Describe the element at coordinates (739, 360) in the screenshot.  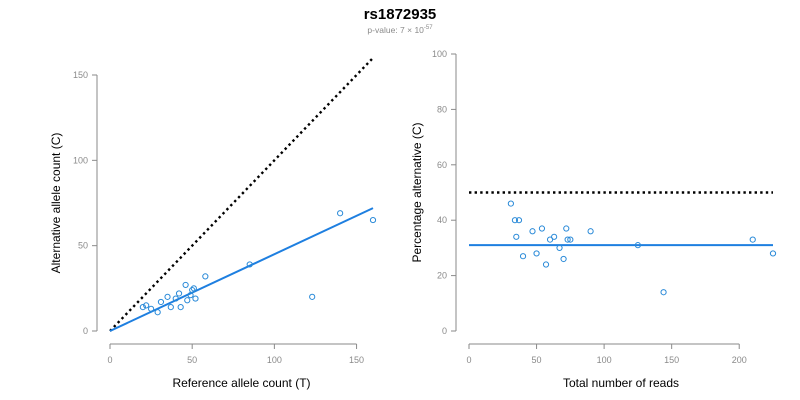
I see `x-tick-label: 200` at that location.